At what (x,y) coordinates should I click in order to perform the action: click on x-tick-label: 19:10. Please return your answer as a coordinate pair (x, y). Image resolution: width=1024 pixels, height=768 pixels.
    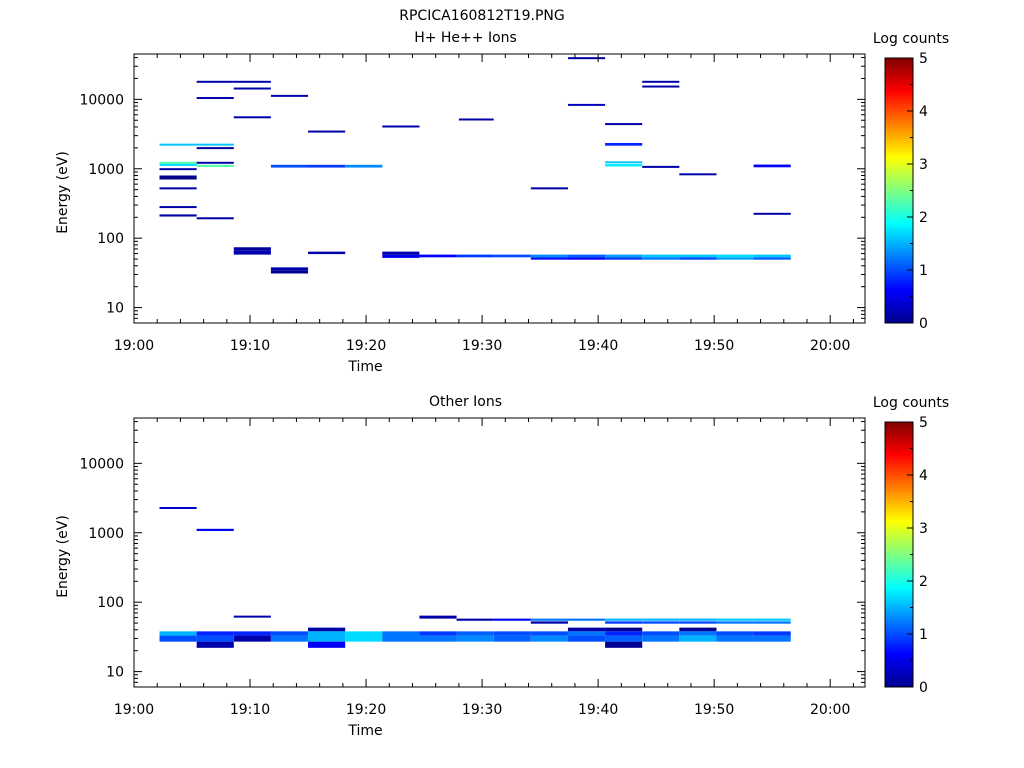
    Looking at the image, I should click on (250, 710).